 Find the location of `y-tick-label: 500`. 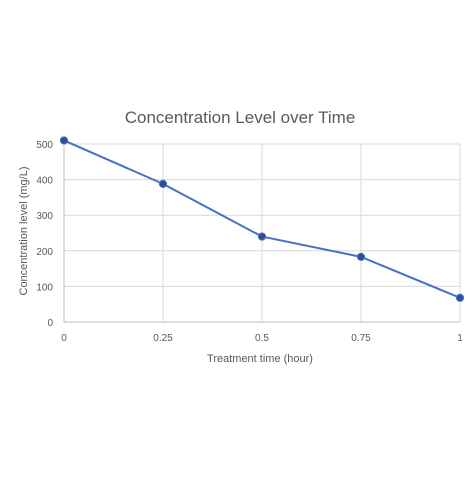

y-tick-label: 500 is located at coordinates (44, 145).